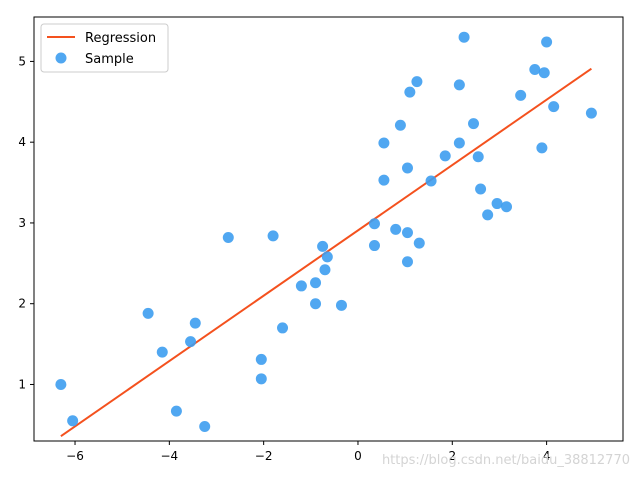 This screenshot has height=480, width=640. Describe the element at coordinates (358, 456) in the screenshot. I see `x-tick-label: 0` at that location.